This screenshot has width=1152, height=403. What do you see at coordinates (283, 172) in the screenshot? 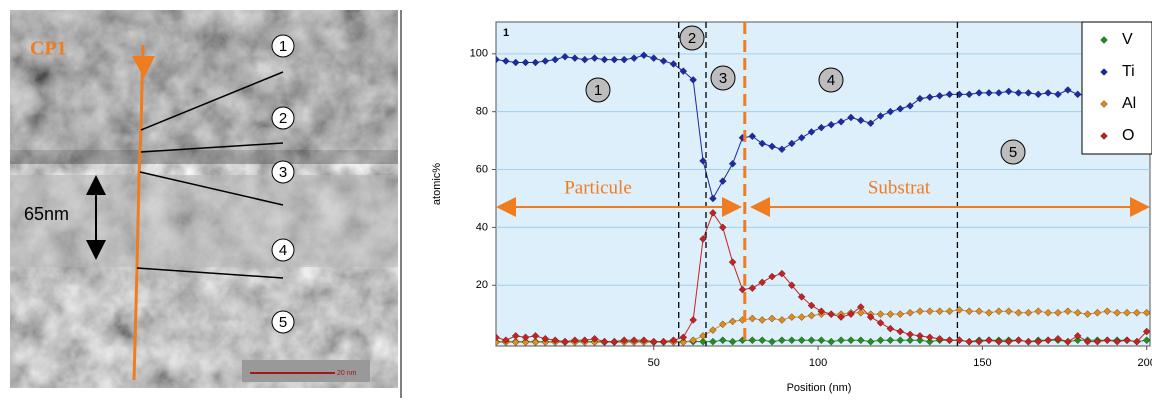
I see `region-number: 3` at bounding box center [283, 172].